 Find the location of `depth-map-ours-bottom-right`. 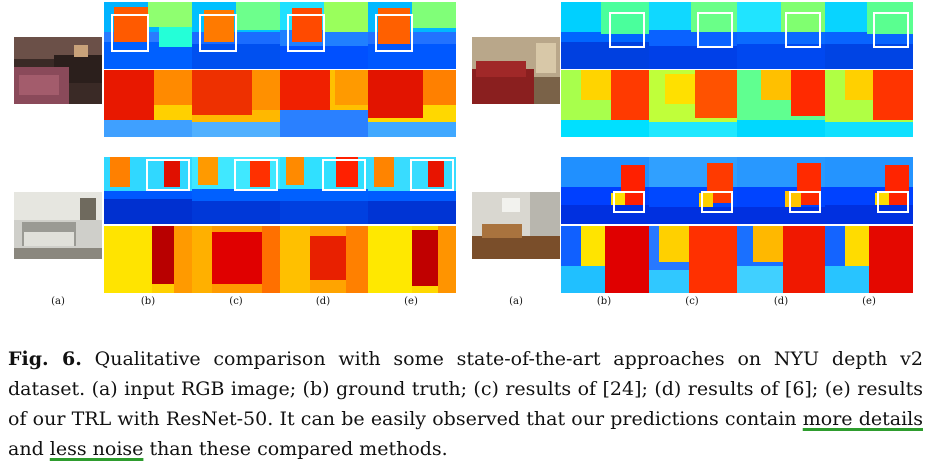

depth-map-ours-bottom-right is located at coordinates (869, 190).